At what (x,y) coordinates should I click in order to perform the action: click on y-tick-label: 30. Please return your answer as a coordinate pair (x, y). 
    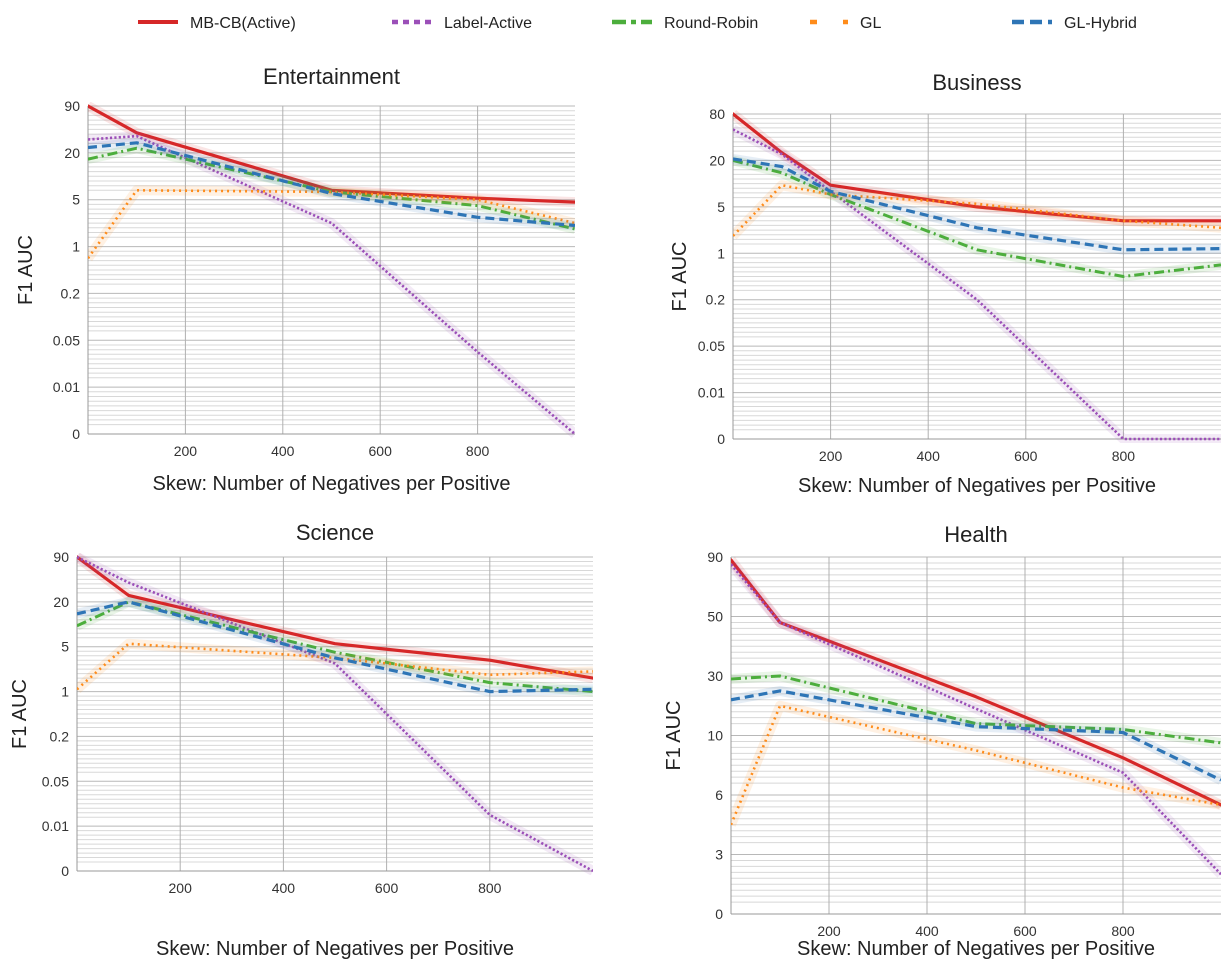
    Looking at the image, I should click on (715, 676).